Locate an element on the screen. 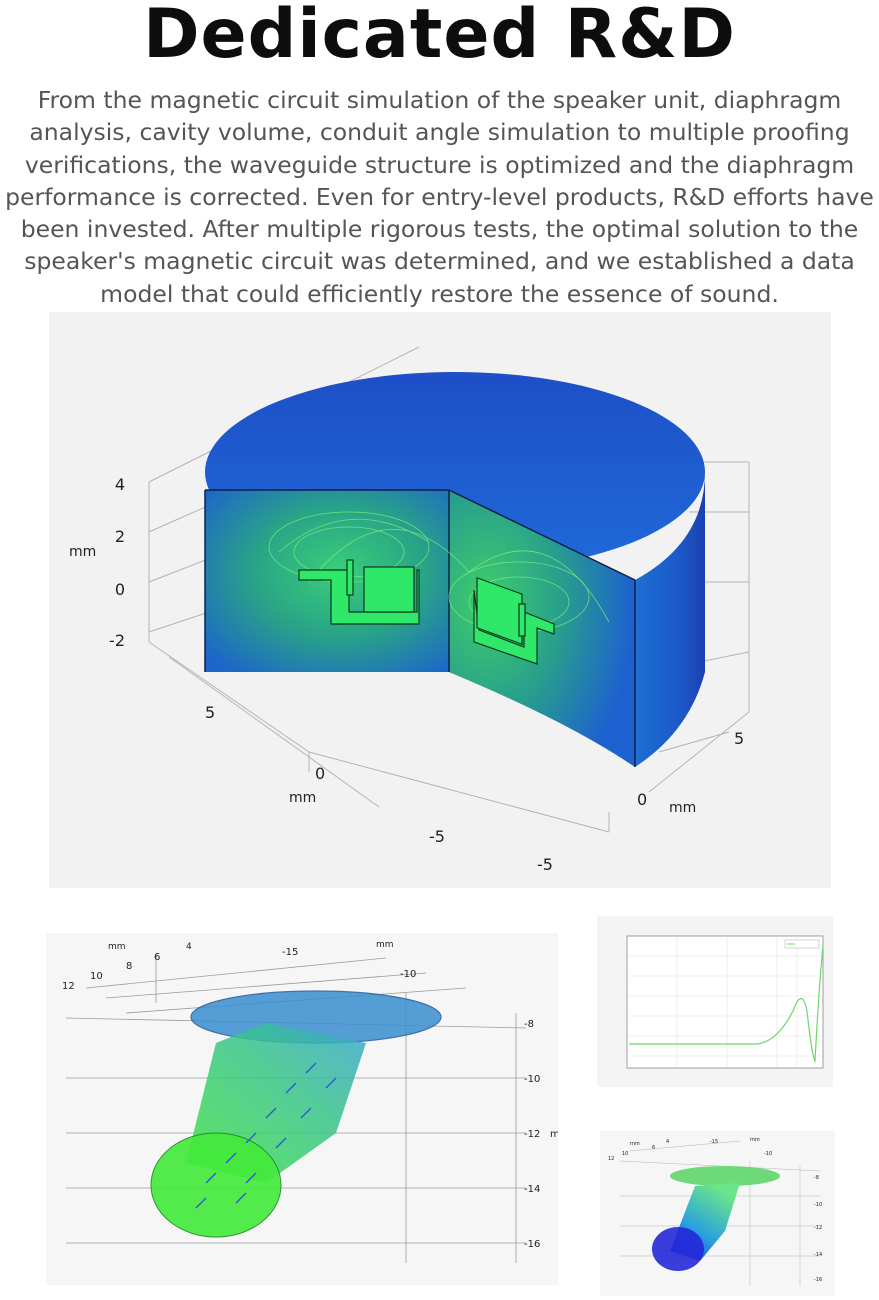 The width and height of the screenshot is (879, 1300). mini-unit-right: mm is located at coordinates (755, 1140).